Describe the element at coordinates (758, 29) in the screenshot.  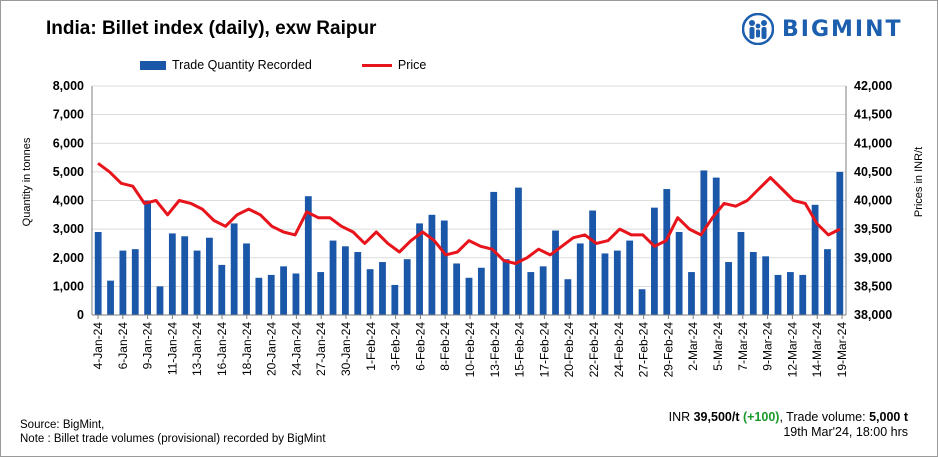
I see `bigmint-logo-icon` at that location.